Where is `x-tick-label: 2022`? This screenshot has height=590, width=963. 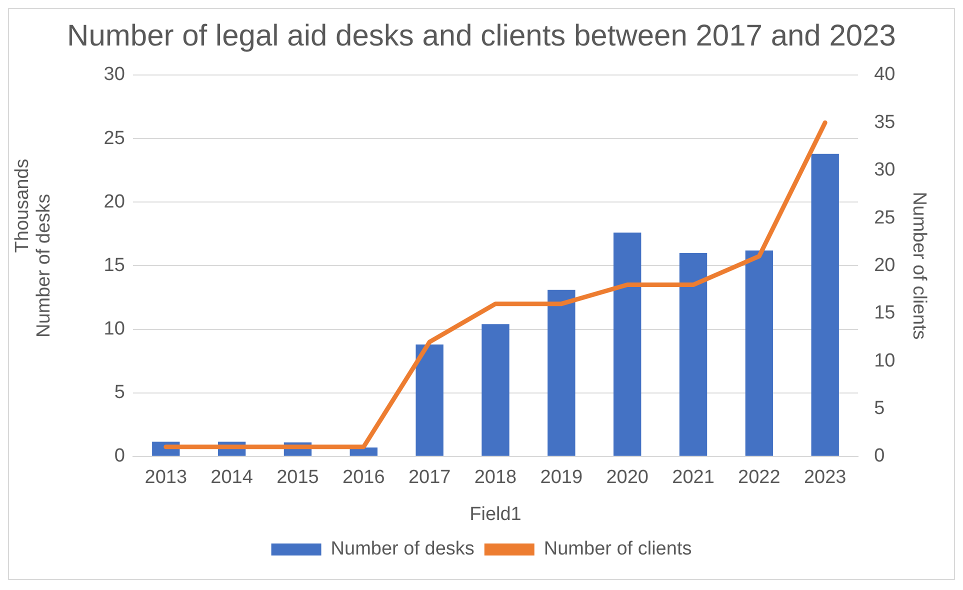
x-tick-label: 2022 is located at coordinates (759, 477).